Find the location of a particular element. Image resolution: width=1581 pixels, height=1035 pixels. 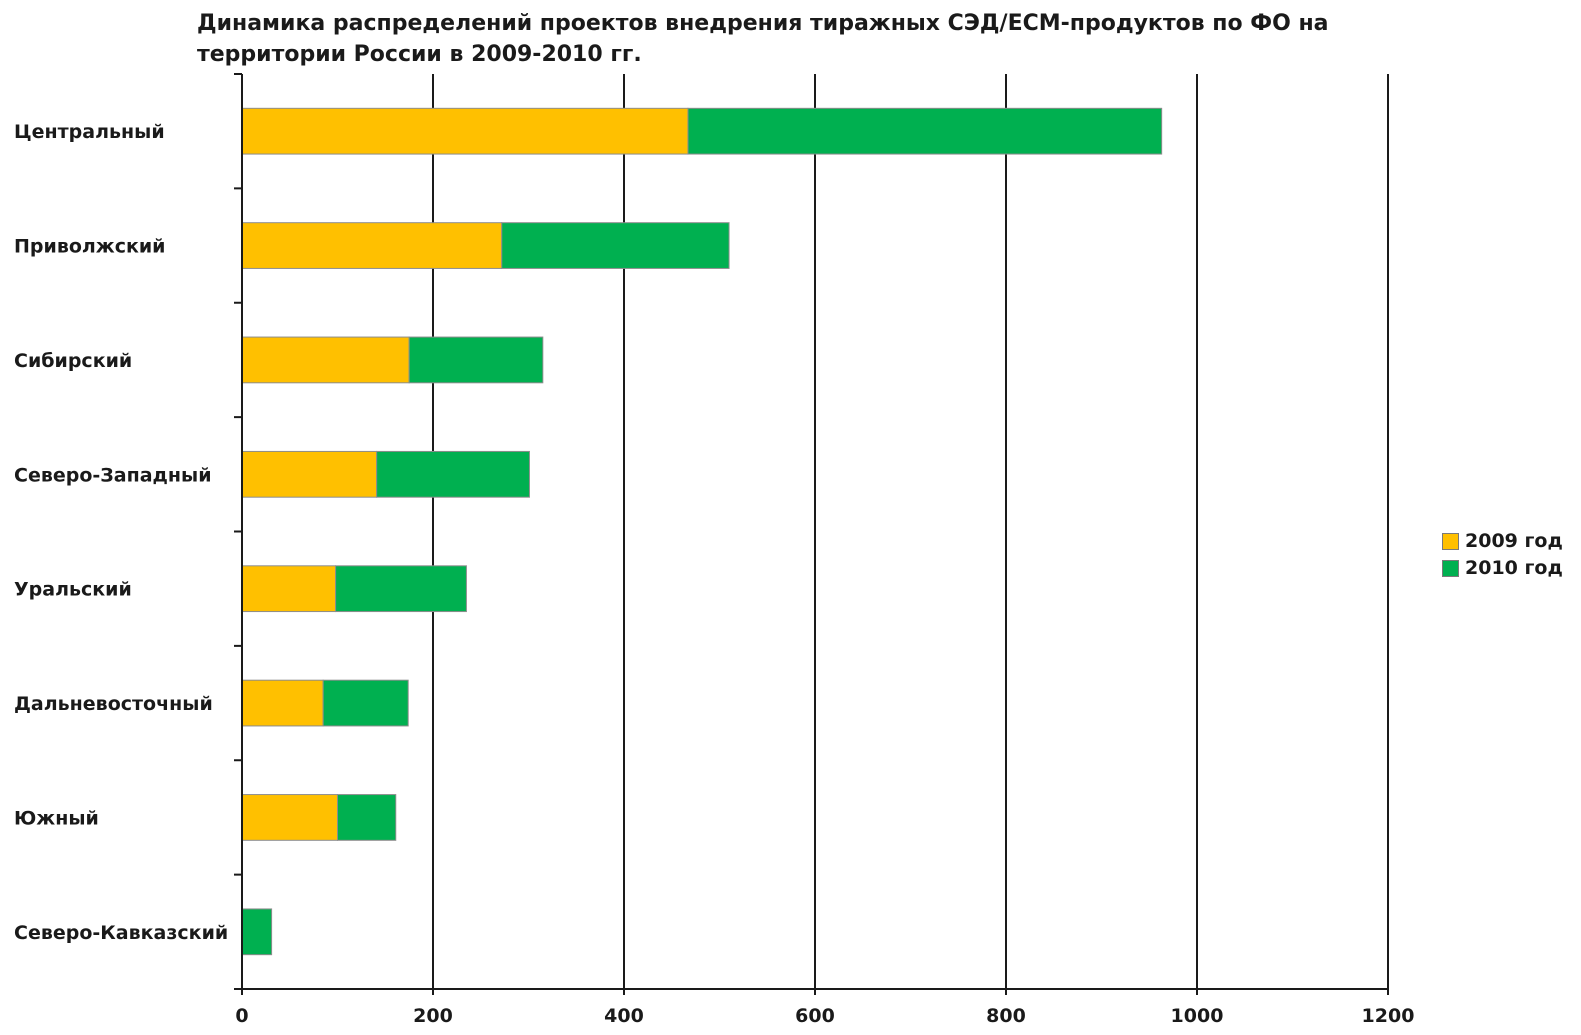

legend-item-2009: 2009 год is located at coordinates (1502, 541).